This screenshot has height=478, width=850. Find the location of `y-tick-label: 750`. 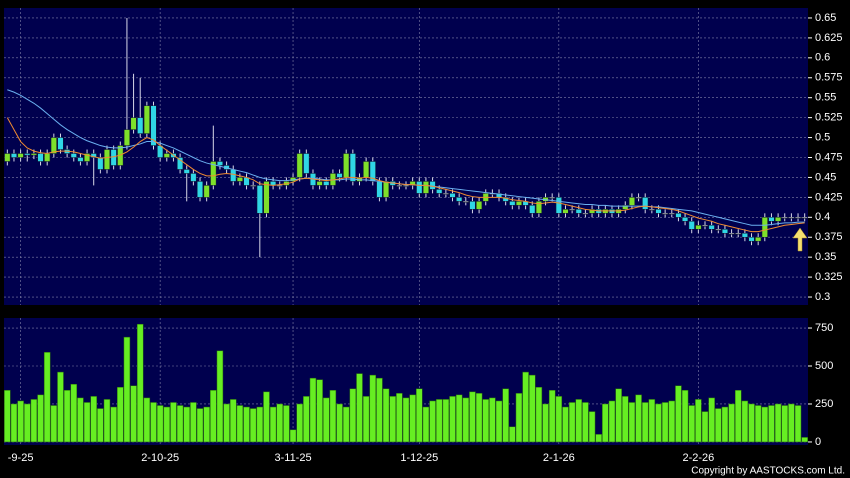

y-tick-label: 750 is located at coordinates (824, 328).